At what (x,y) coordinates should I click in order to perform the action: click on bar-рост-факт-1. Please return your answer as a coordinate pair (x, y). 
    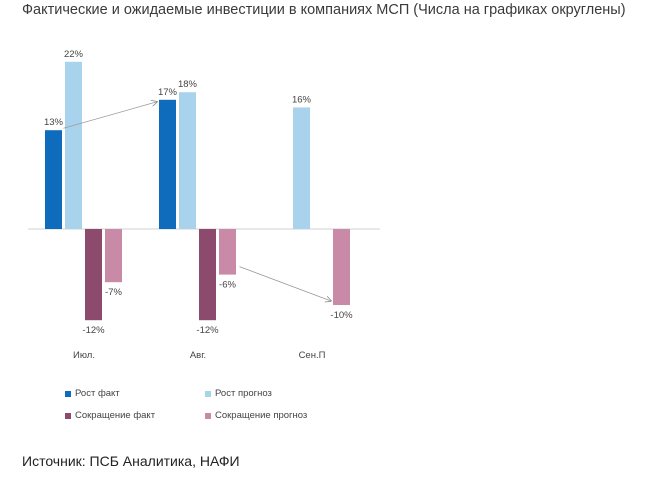
    Looking at the image, I should click on (53, 179).